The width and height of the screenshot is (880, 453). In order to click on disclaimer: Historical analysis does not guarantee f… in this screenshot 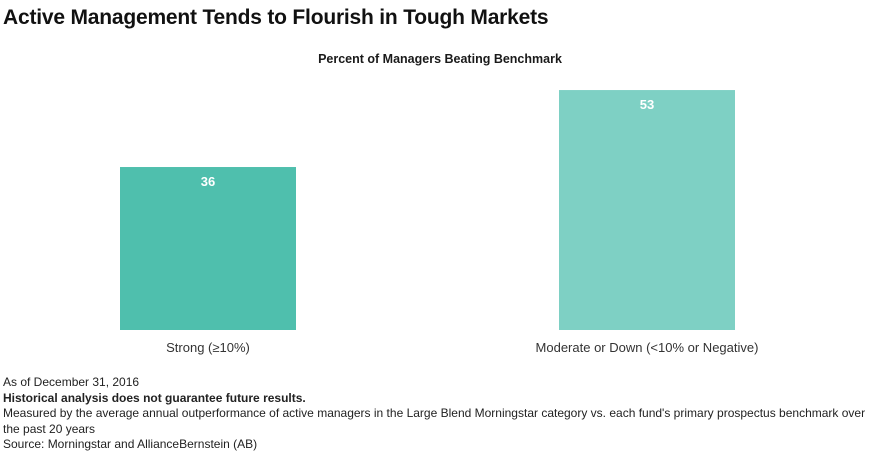, I will do `click(154, 397)`.